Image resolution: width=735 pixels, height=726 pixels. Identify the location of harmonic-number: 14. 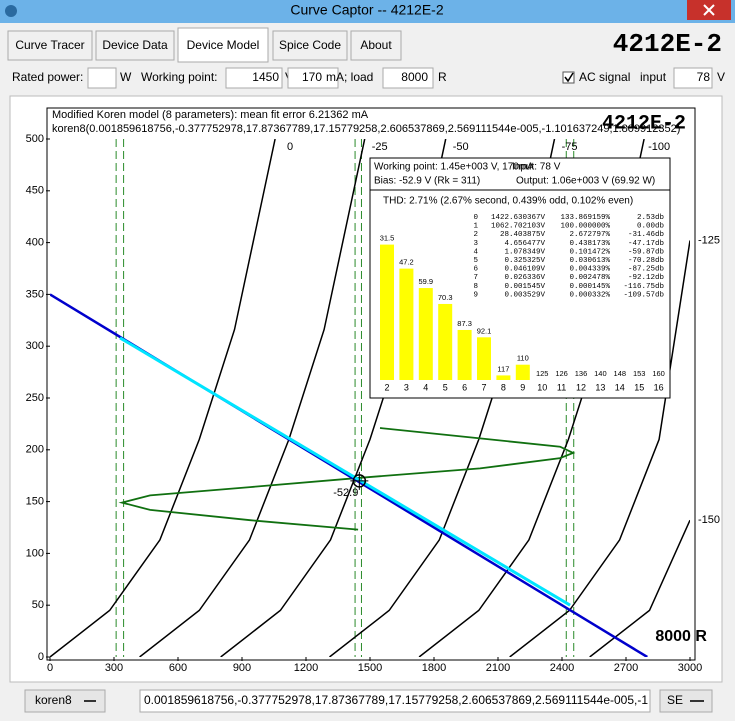
(620, 387).